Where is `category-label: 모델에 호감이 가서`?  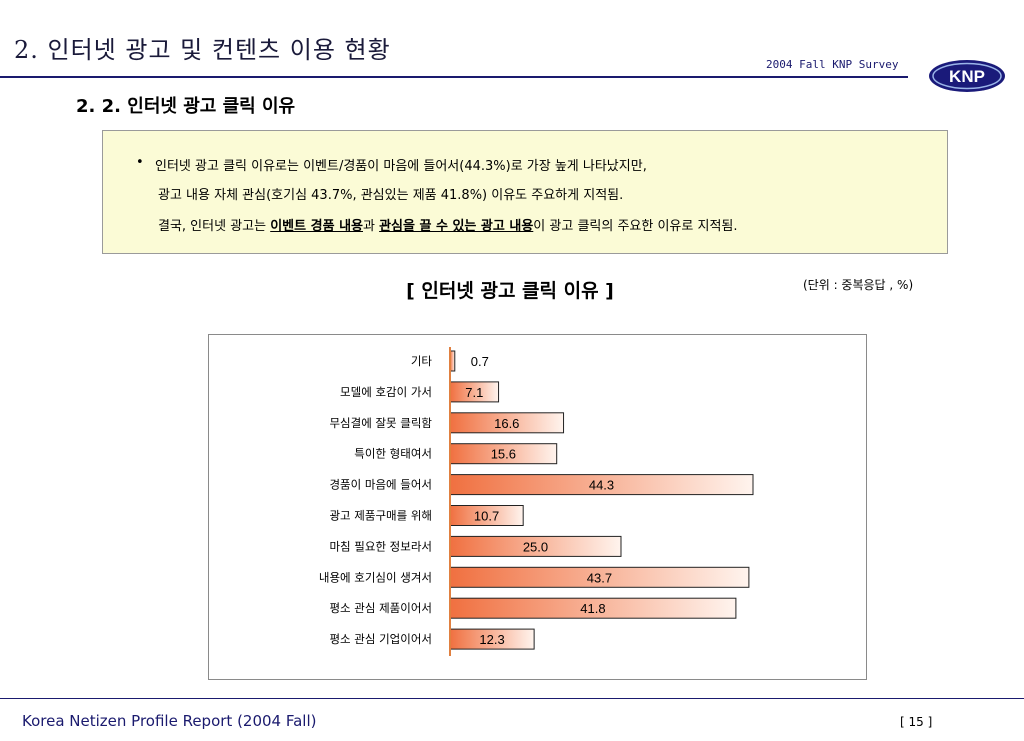
category-label: 모델에 호감이 가서 is located at coordinates (386, 392).